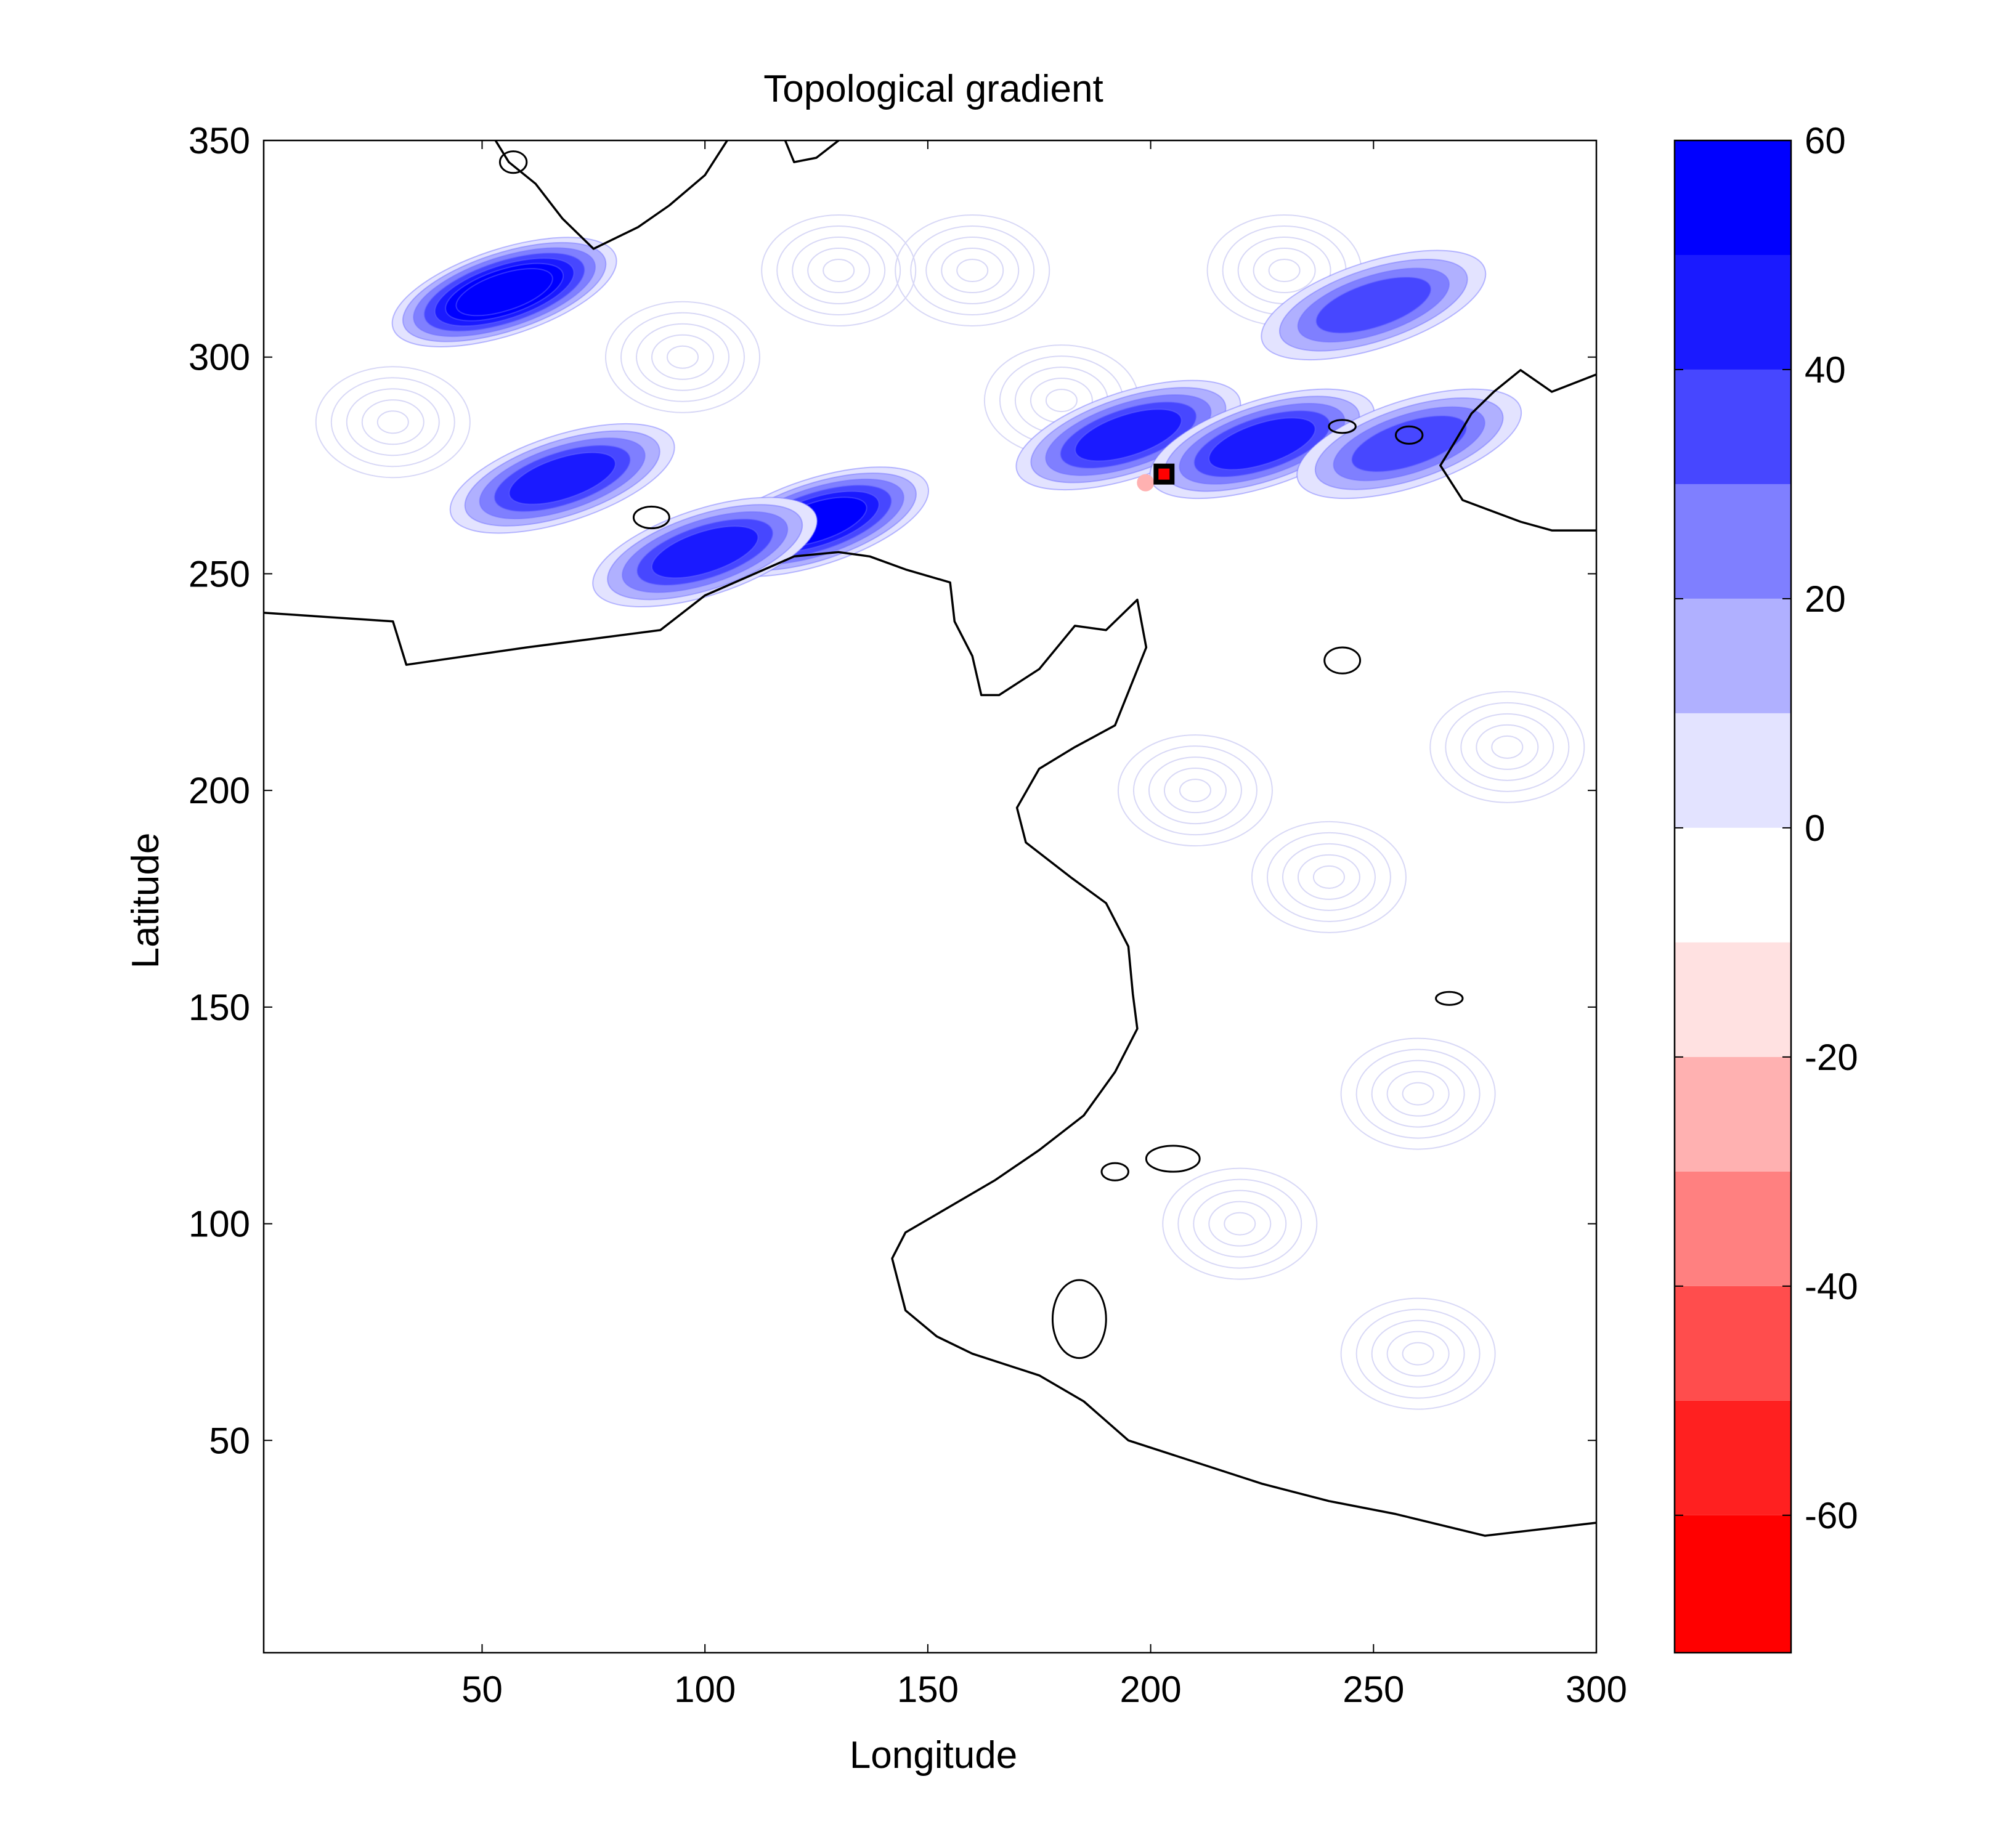 This screenshot has width=2003, height=1848. I want to click on x-tick-label: 150, so click(928, 1689).